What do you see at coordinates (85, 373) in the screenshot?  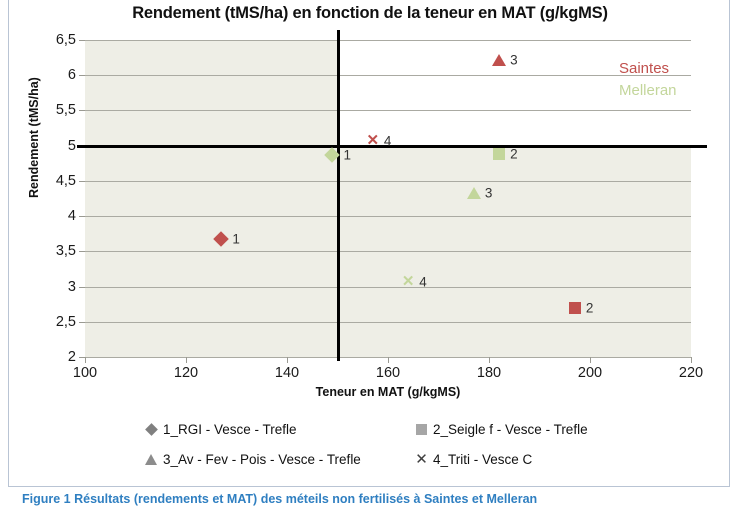 I see `x-axis-tick-label: 100` at bounding box center [85, 373].